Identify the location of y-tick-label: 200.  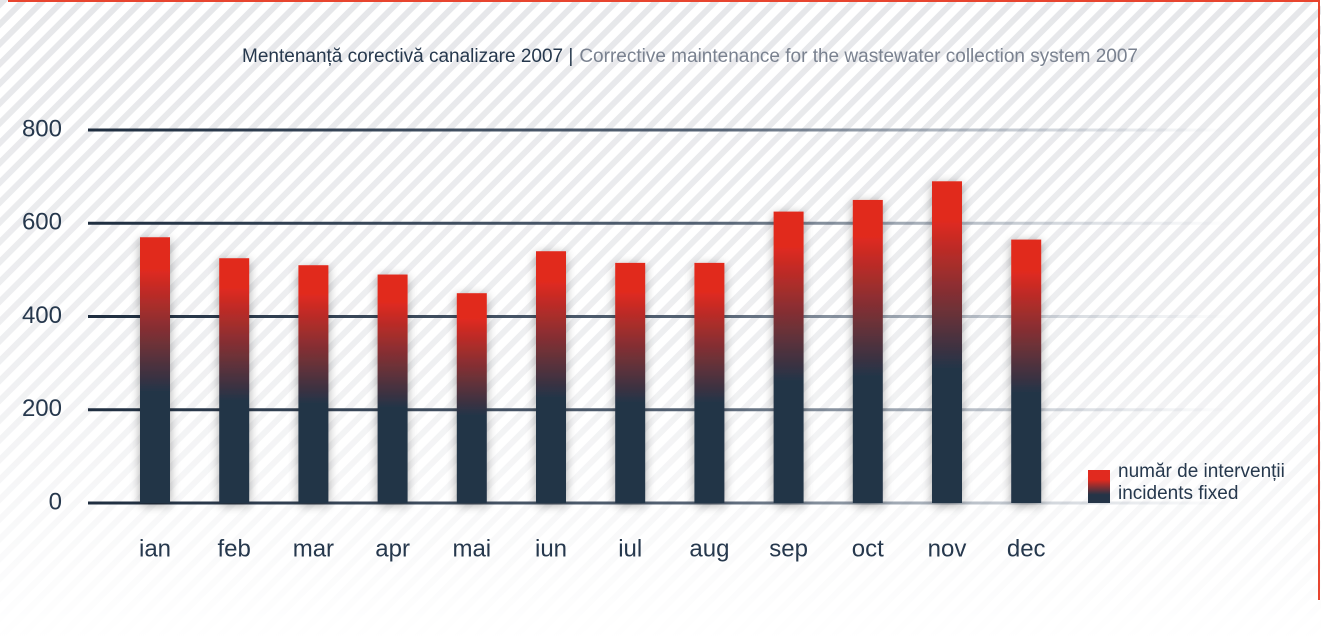
(42, 408).